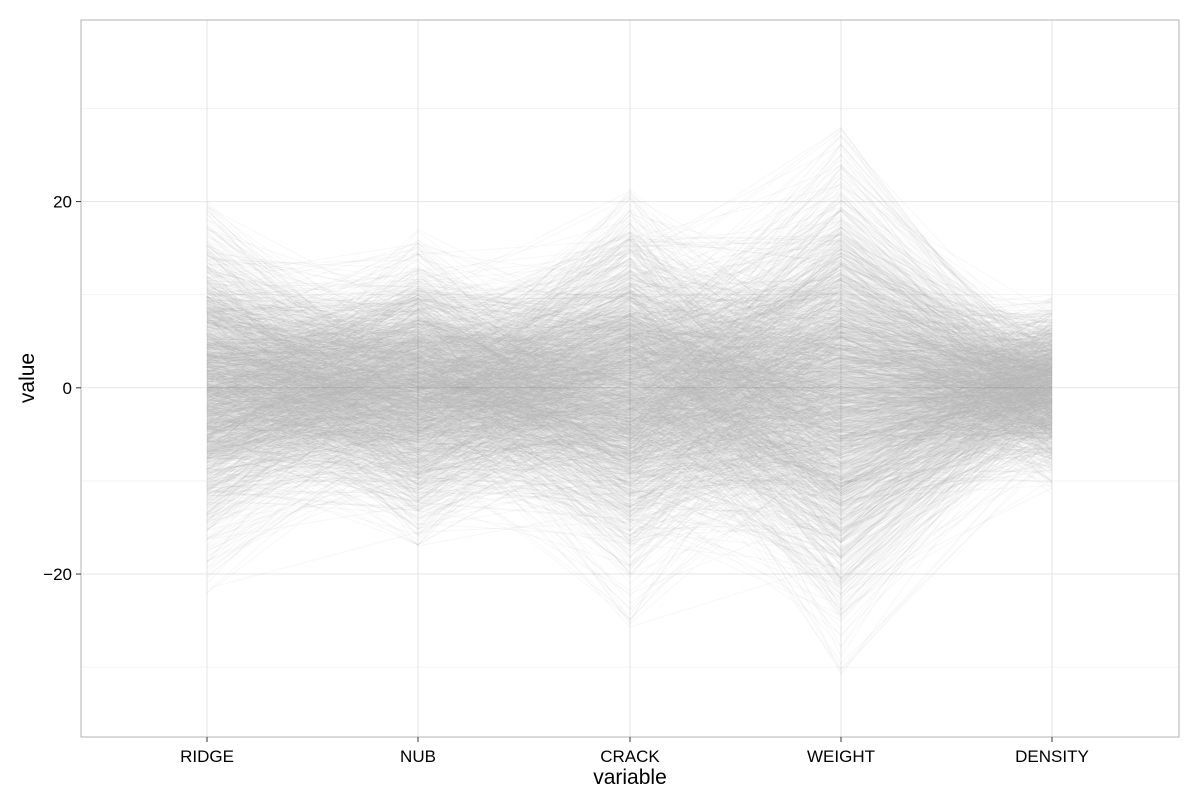  What do you see at coordinates (418, 756) in the screenshot?
I see `x-tick-label: NUB` at bounding box center [418, 756].